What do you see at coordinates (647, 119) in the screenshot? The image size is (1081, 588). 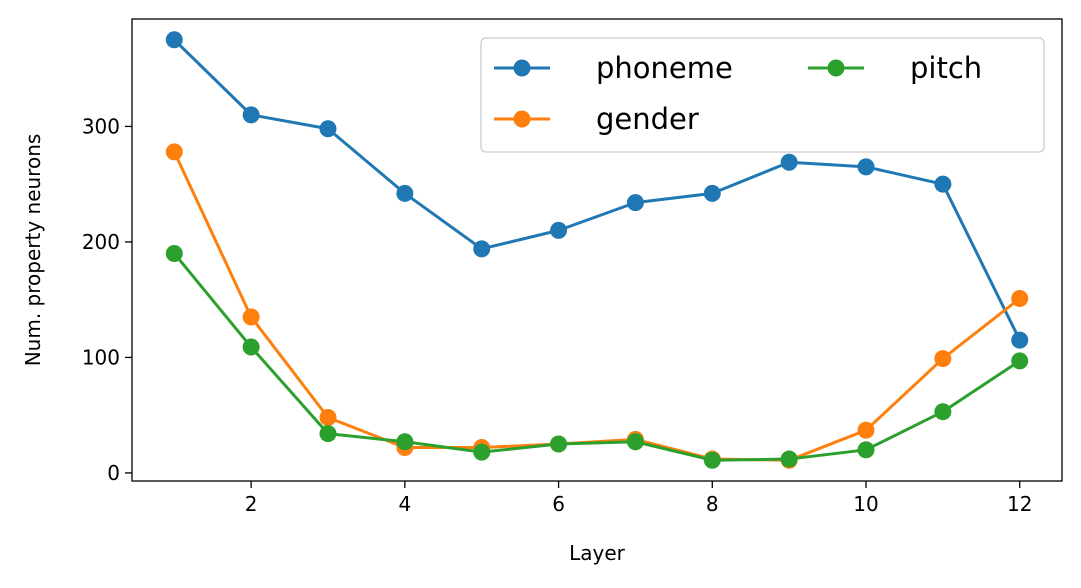 I see `legend-label: gender` at bounding box center [647, 119].